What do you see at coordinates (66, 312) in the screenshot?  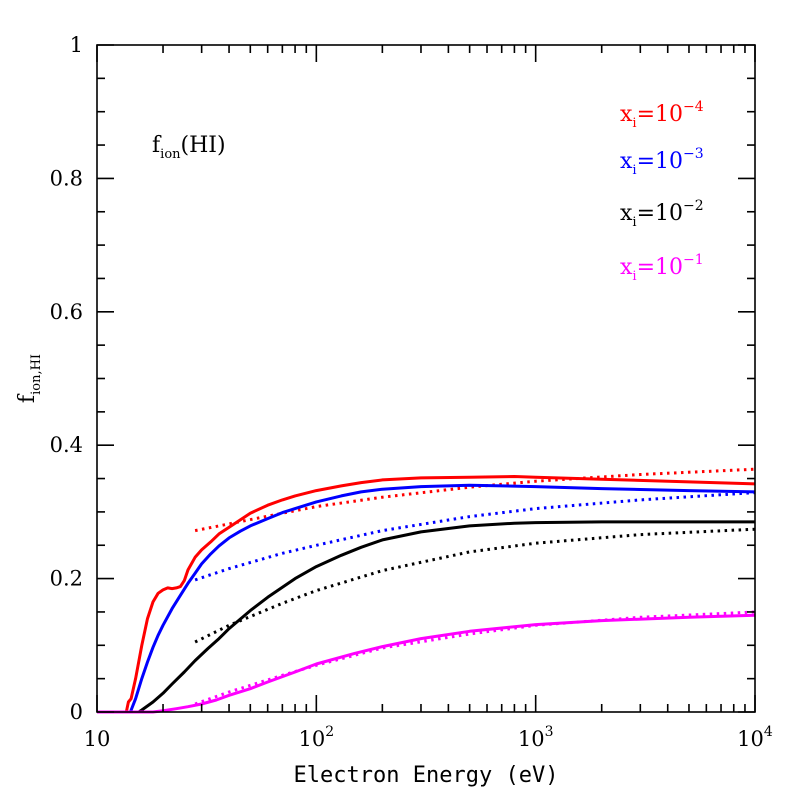 I see `y-tick-label: 0.6` at bounding box center [66, 312].